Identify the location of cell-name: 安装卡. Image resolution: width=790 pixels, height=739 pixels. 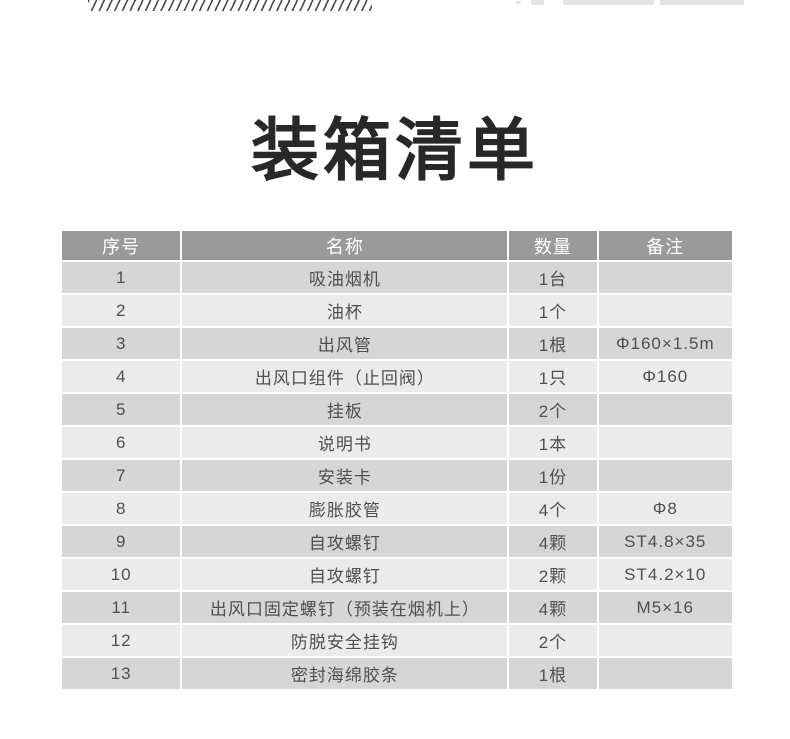
(345, 476).